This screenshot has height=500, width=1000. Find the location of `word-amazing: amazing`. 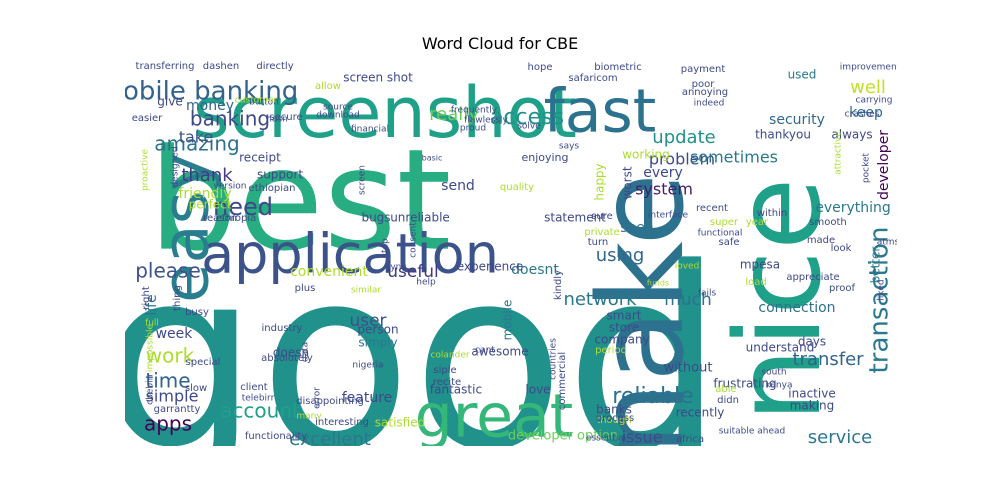

word-amazing: amazing is located at coordinates (196, 144).